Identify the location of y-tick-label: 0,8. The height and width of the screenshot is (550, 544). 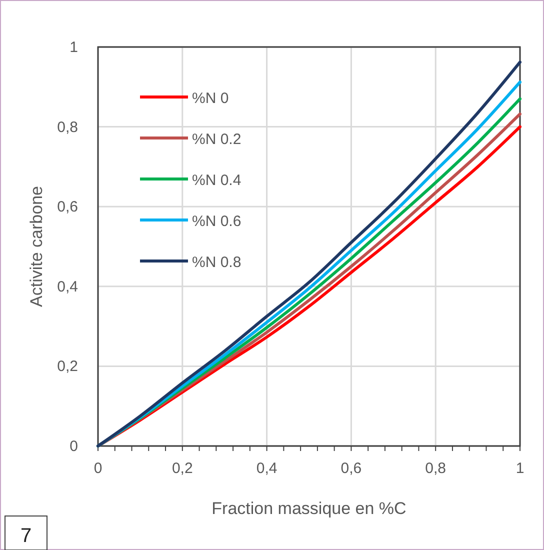
(67, 127).